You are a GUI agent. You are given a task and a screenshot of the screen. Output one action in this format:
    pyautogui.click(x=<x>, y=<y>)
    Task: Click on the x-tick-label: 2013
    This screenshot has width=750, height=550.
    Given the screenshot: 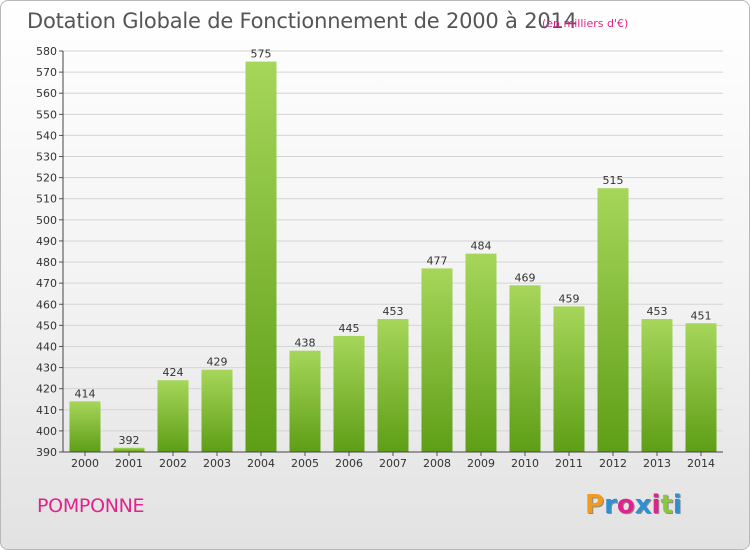 What is the action you would take?
    pyautogui.click(x=657, y=463)
    